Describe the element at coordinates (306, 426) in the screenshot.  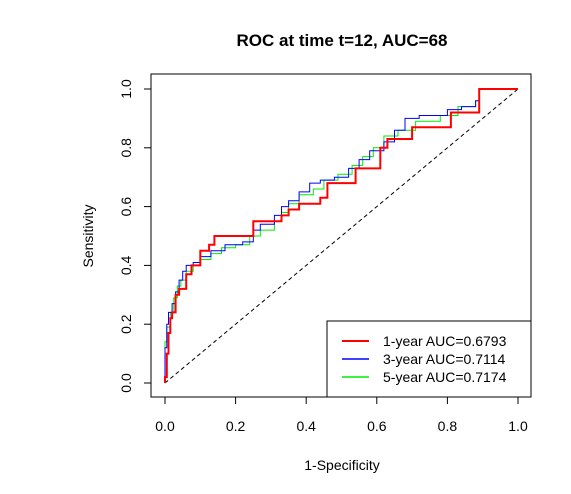
I see `x-tick-label: 0.4` at that location.